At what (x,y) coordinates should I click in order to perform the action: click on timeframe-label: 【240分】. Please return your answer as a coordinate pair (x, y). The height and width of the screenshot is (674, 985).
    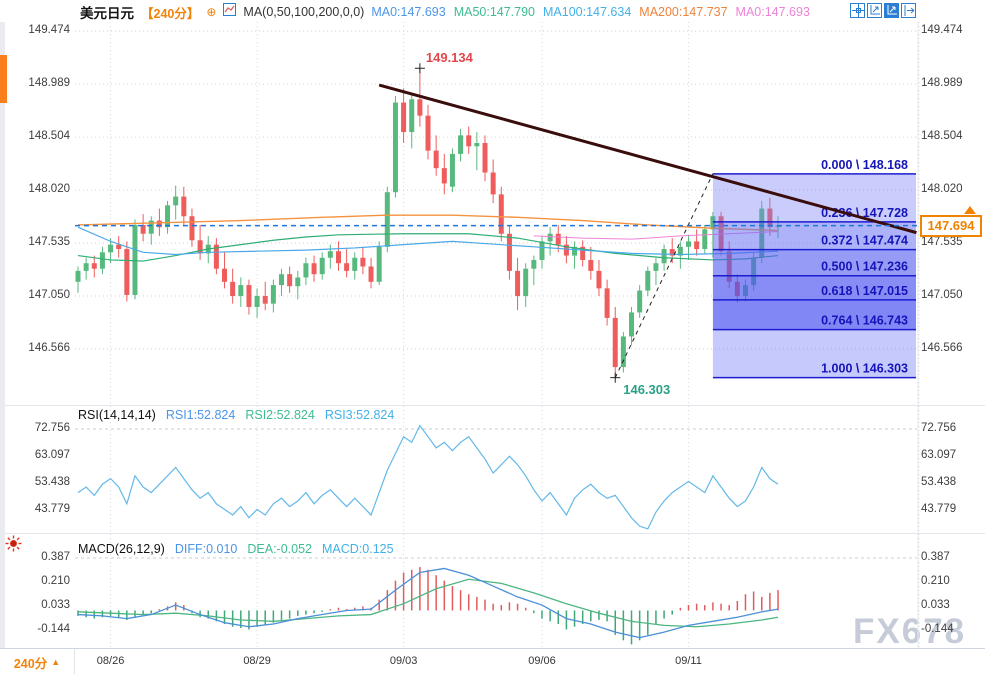
    Looking at the image, I should click on (170, 13).